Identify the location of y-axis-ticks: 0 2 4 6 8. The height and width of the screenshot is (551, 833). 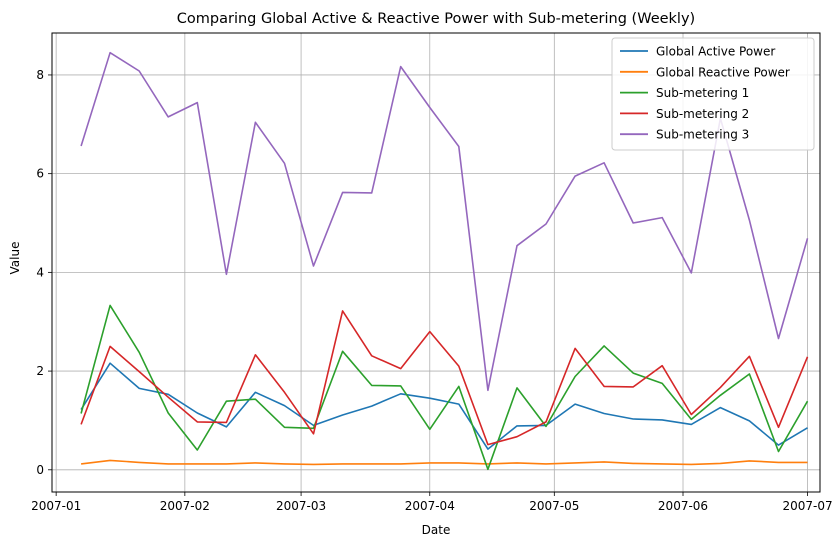
(44, 272).